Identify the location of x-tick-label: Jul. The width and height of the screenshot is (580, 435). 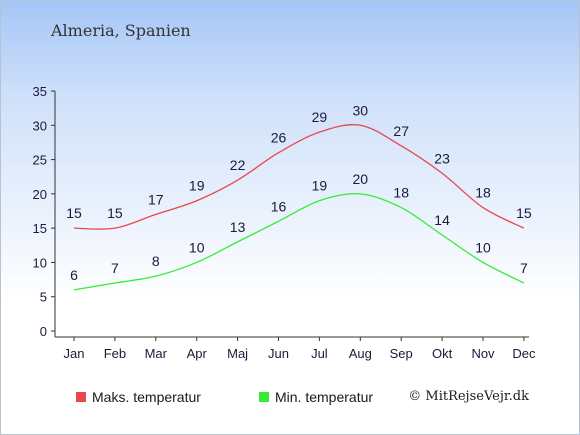
(319, 353).